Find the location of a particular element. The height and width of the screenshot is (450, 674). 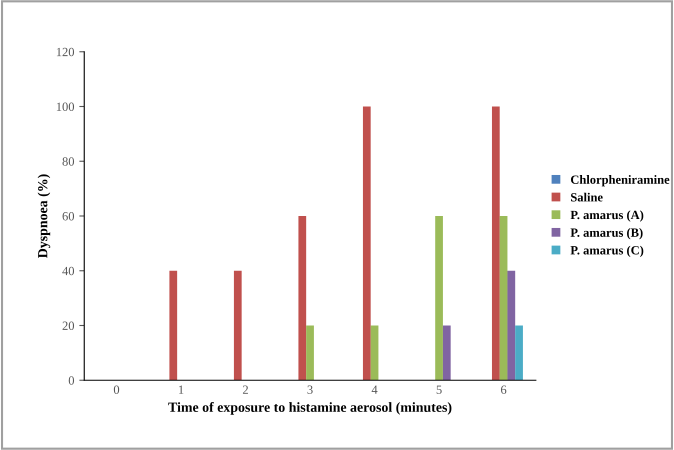

y-tick-label: 120 is located at coordinates (65, 52).